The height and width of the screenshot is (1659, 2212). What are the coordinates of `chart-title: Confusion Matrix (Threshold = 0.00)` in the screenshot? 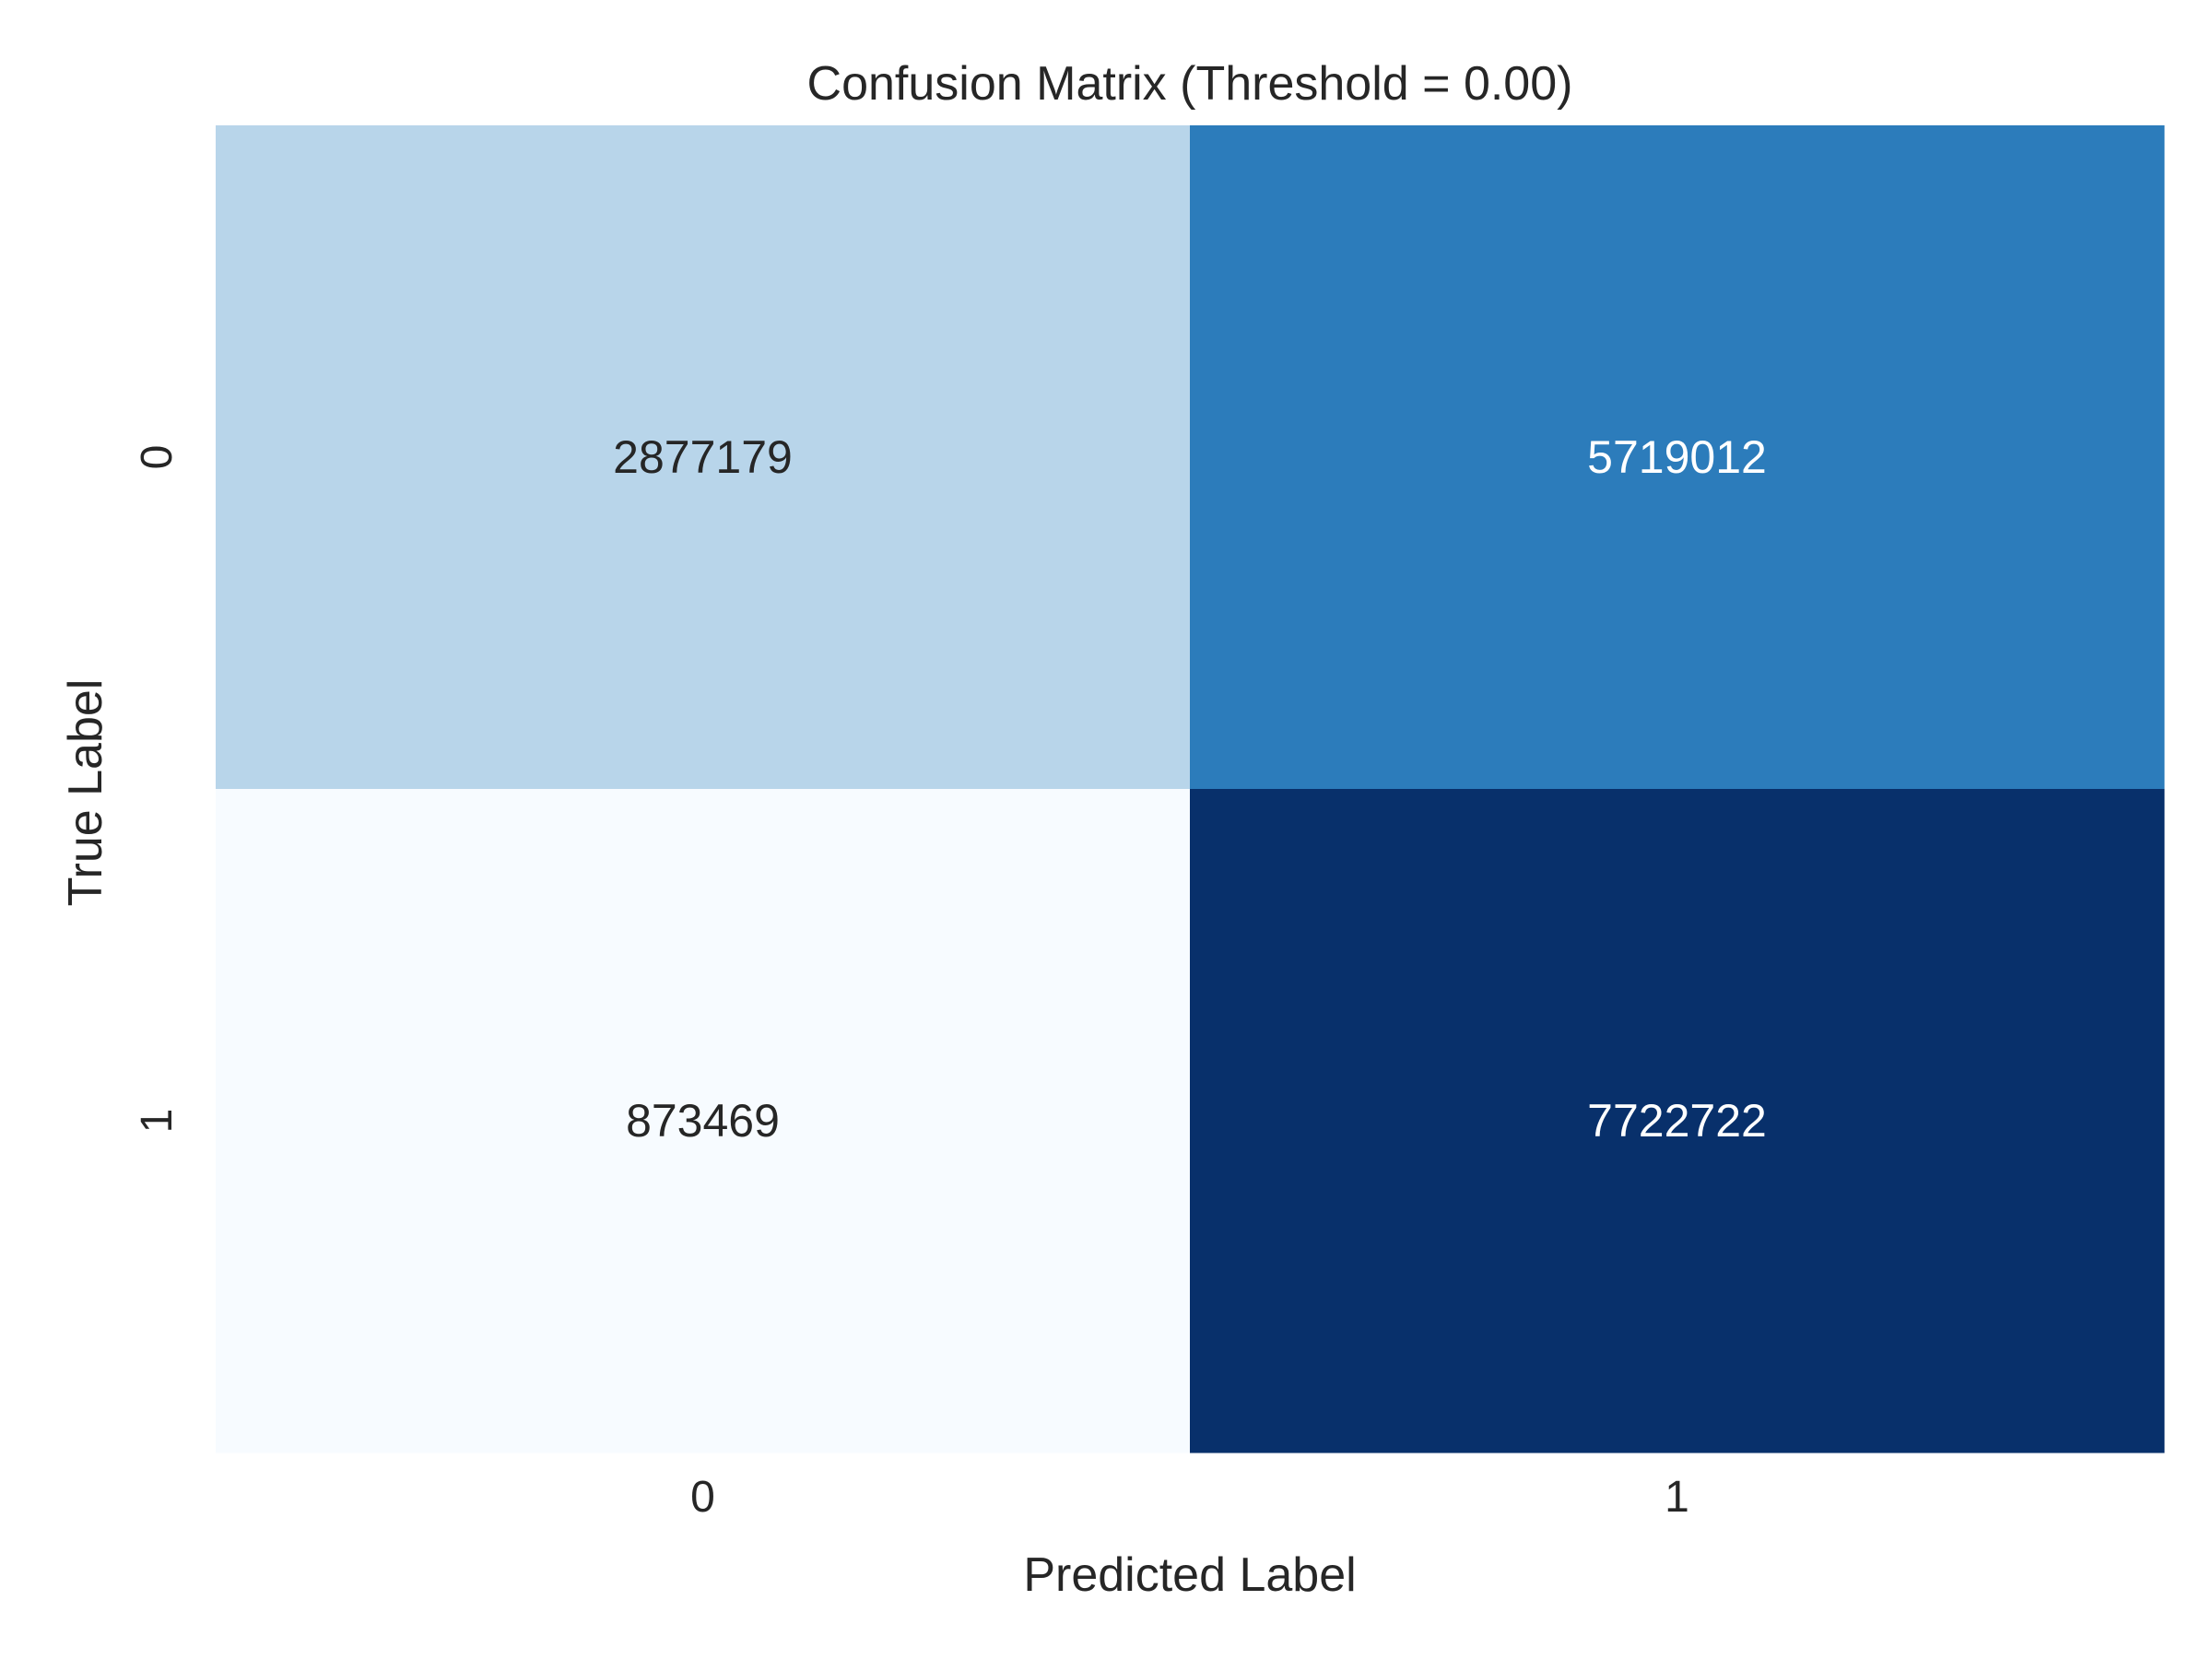 It's located at (1190, 84).